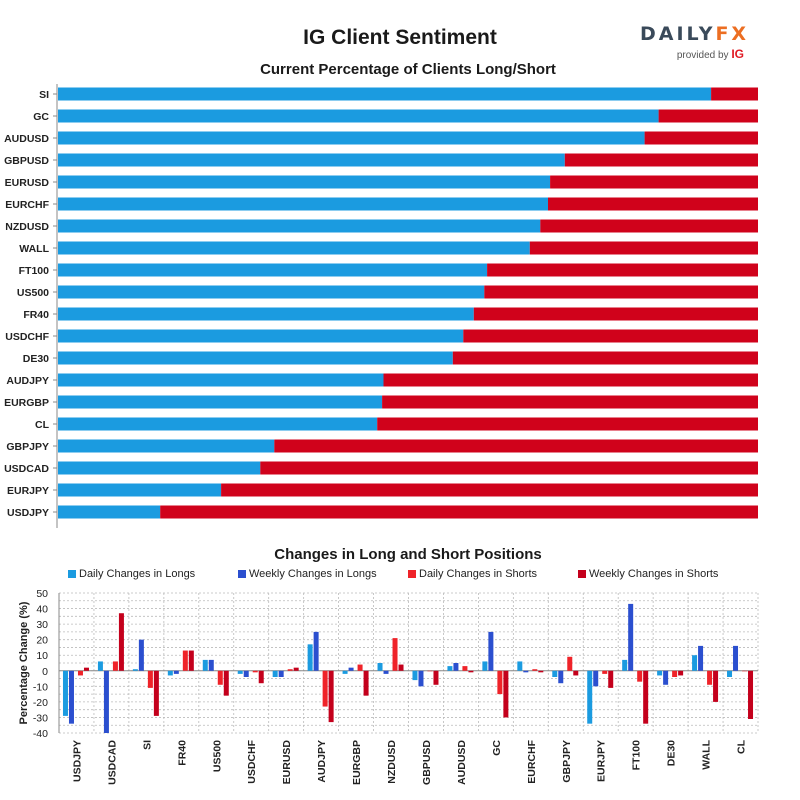 This screenshot has height=800, width=800. I want to click on x-tick-label-us500: US500, so click(217, 756).